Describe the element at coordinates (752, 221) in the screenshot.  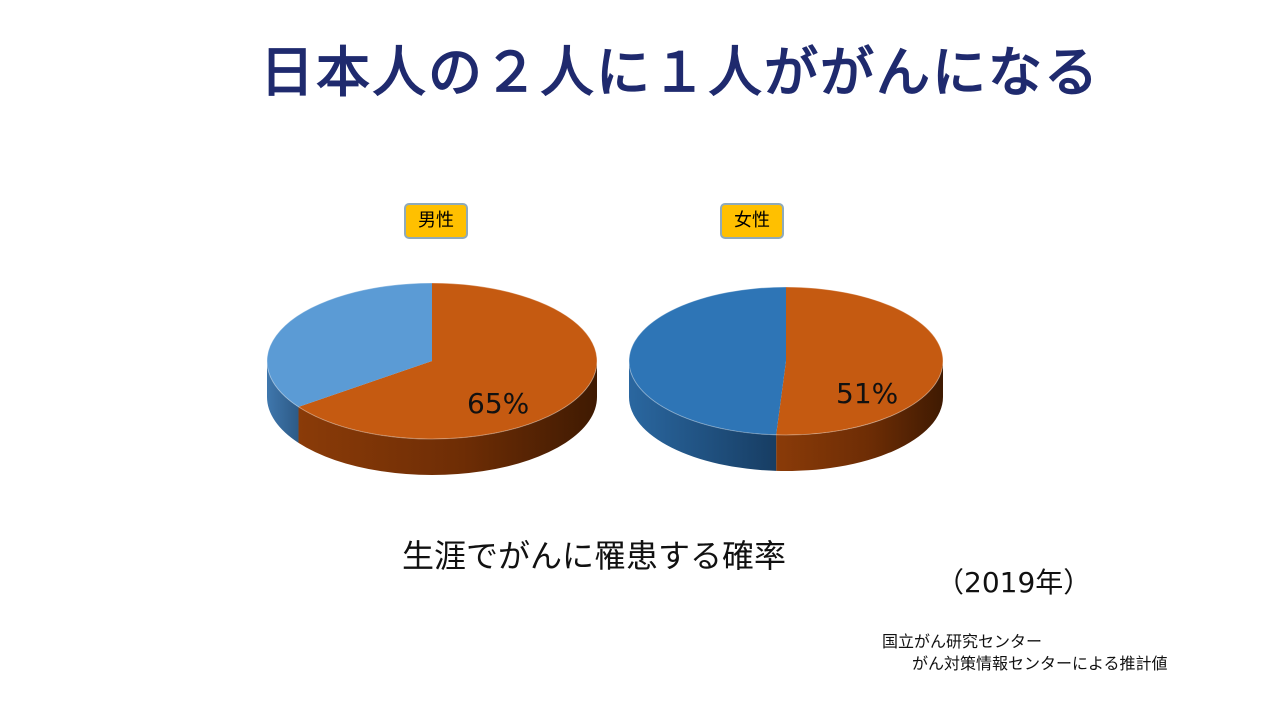
I see `female-label-badge: 女性` at that location.